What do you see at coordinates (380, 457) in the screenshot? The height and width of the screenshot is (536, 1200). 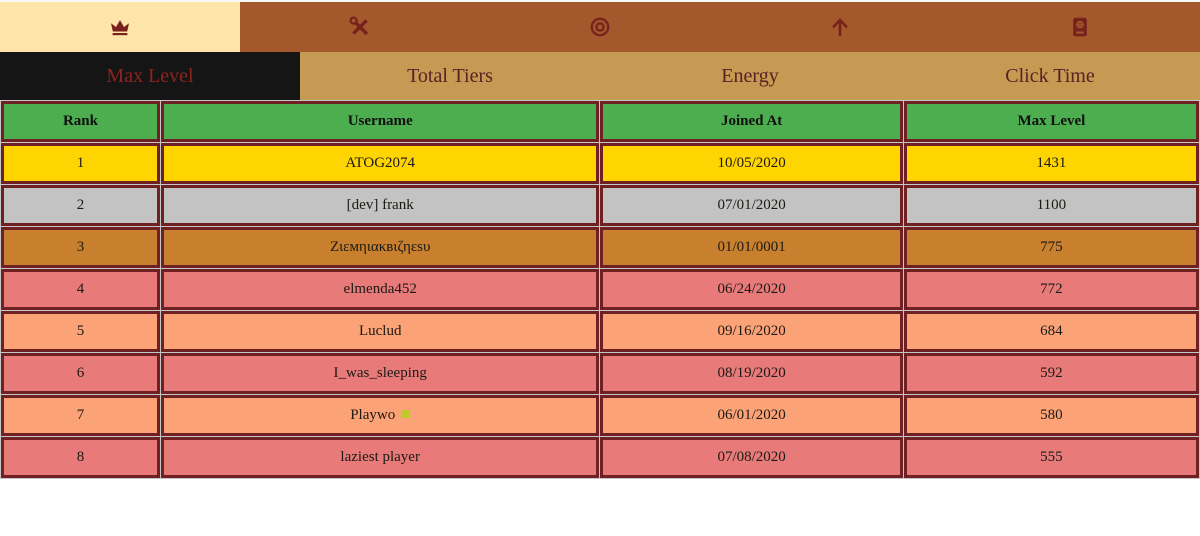 I see `username-cell: laziest player` at bounding box center [380, 457].